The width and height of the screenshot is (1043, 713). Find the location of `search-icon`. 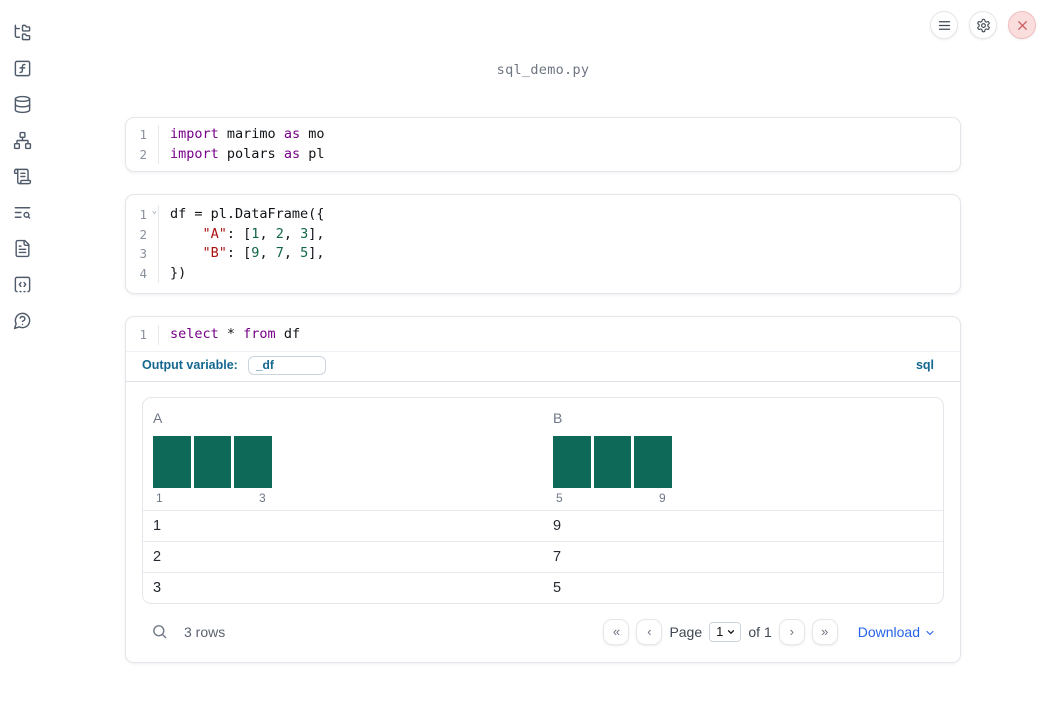

search-icon is located at coordinates (159, 631).